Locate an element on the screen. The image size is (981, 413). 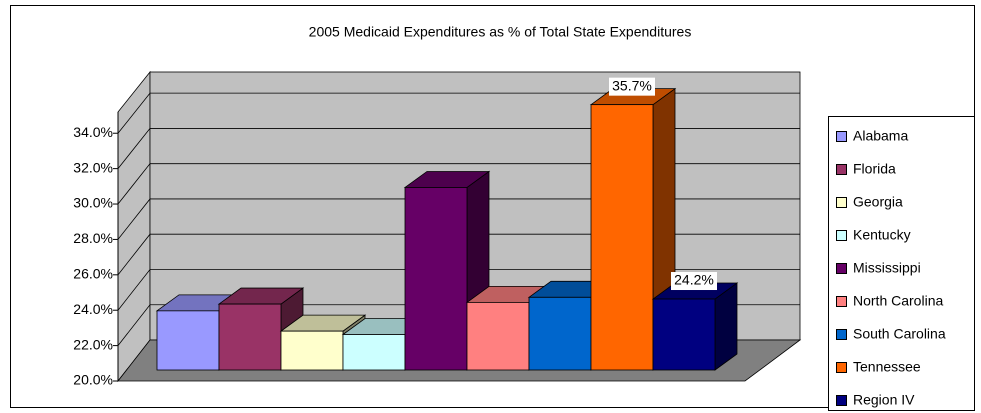
data-label: 35.7% is located at coordinates (632, 85).